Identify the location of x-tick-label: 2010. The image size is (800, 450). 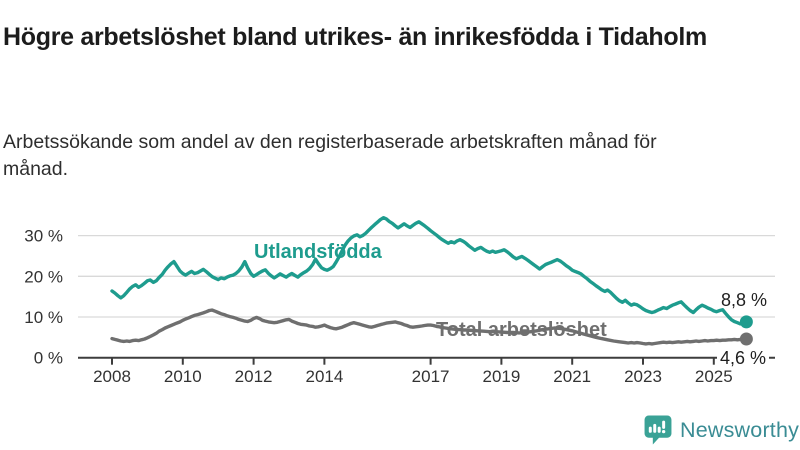
(183, 376).